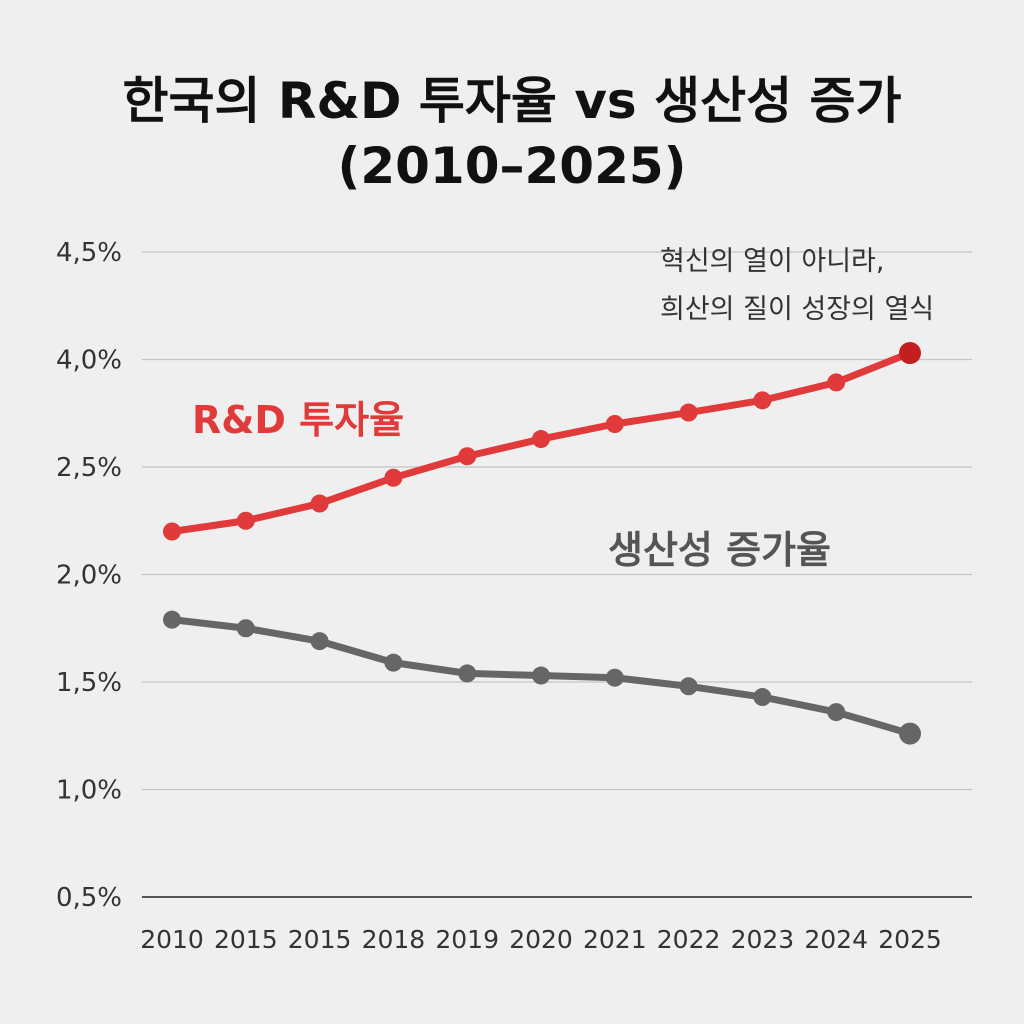  Describe the element at coordinates (89, 683) in the screenshot. I see `y-tick-label: 1,5%` at that location.